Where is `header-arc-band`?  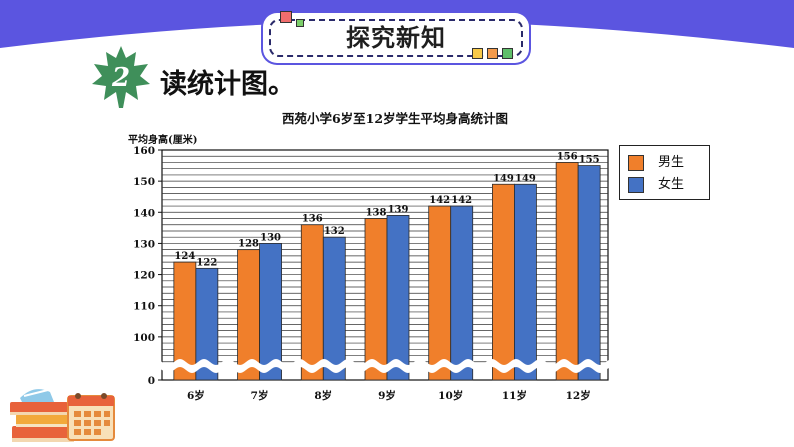 header-arc-band is located at coordinates (397, 24).